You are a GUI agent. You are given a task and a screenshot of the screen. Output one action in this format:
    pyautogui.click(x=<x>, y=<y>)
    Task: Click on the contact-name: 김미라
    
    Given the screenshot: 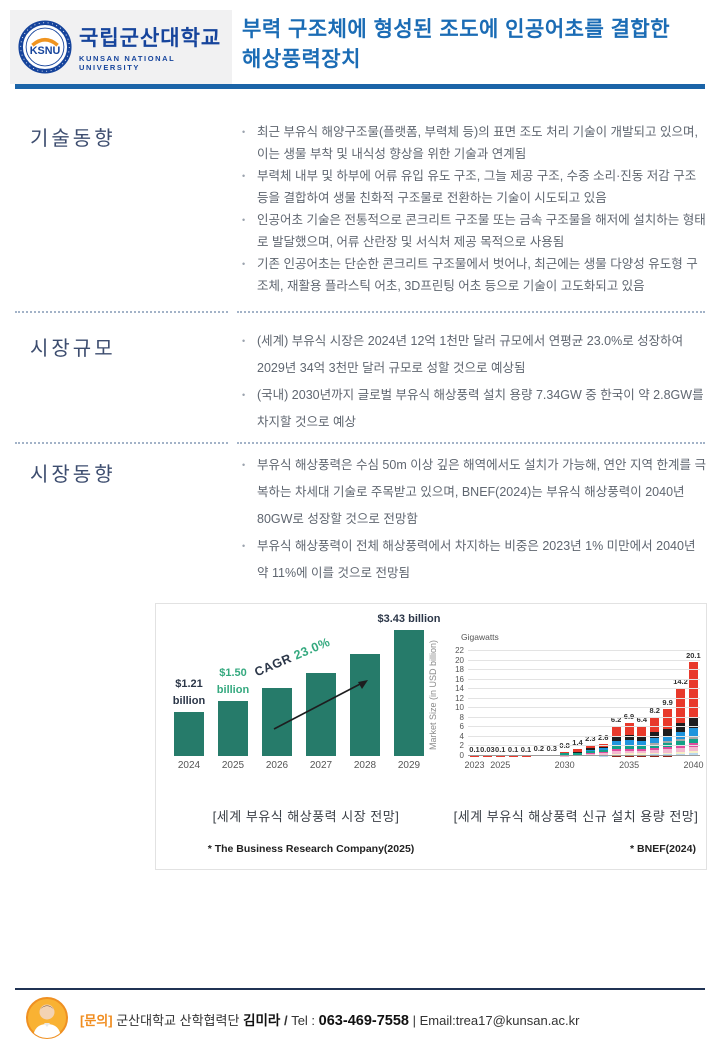 What is the action you would take?
    pyautogui.click(x=262, y=1020)
    